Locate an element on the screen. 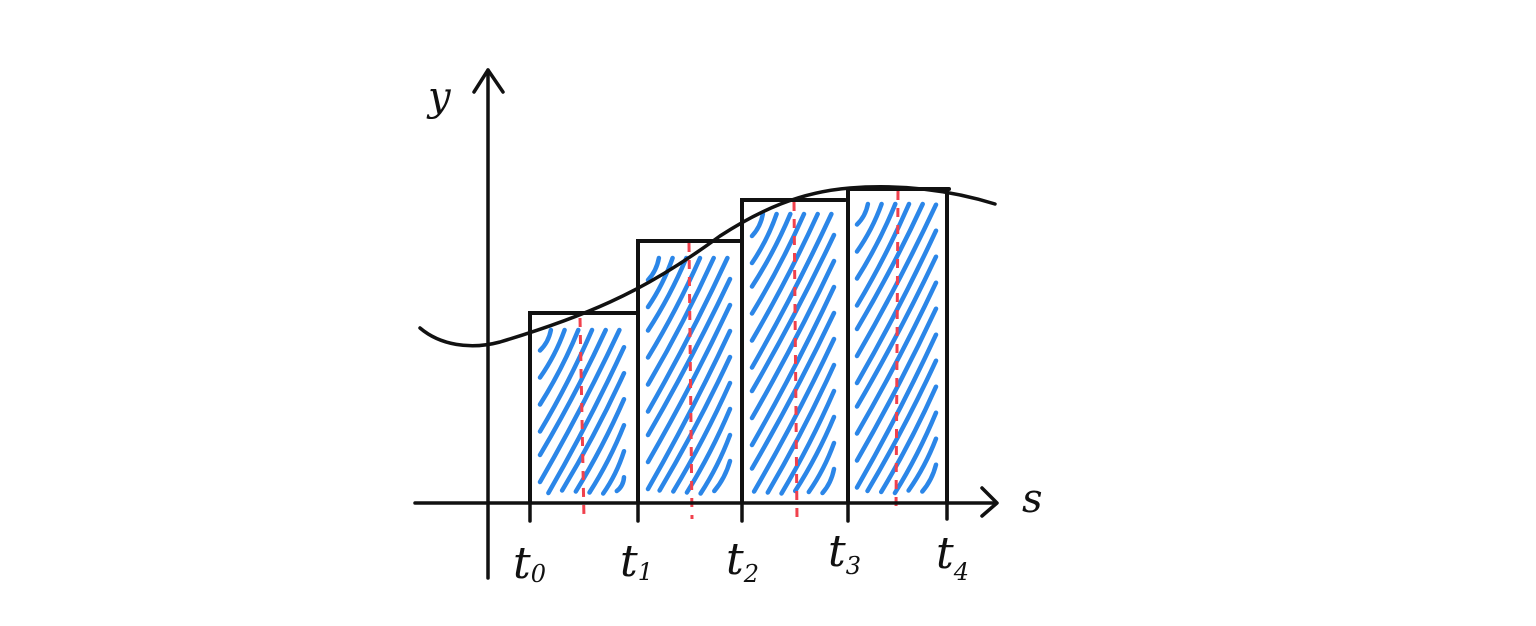 The image size is (1536, 626). t1-label-main: t is located at coordinates (629, 561).